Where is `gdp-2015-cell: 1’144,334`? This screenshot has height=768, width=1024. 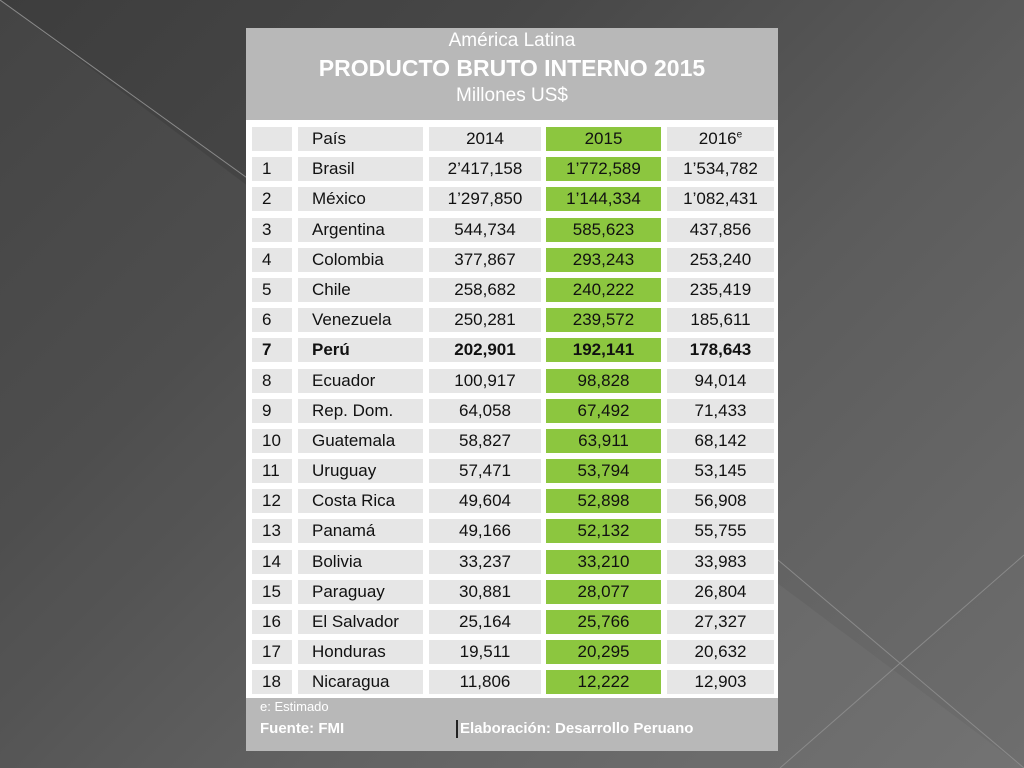
gdp-2015-cell: 1’144,334 is located at coordinates (603, 199).